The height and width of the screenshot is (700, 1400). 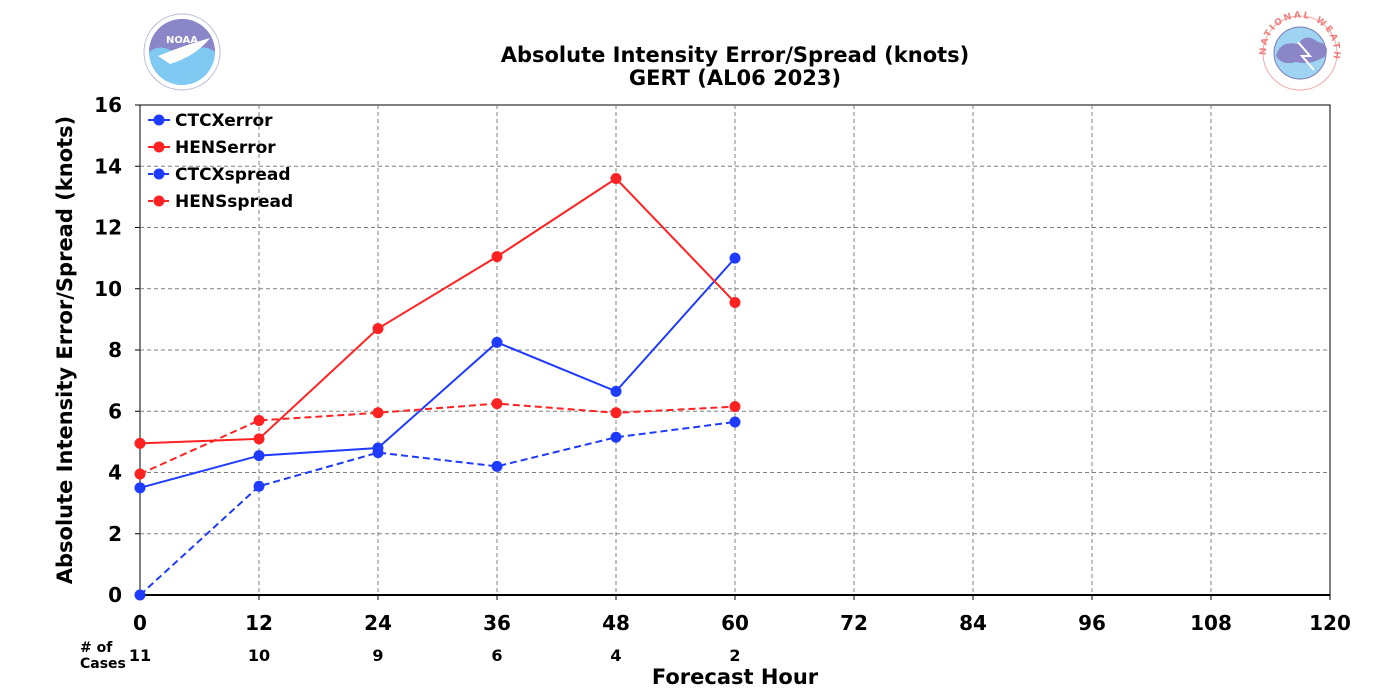 I want to click on x-tick-label: 36, so click(x=497, y=623).